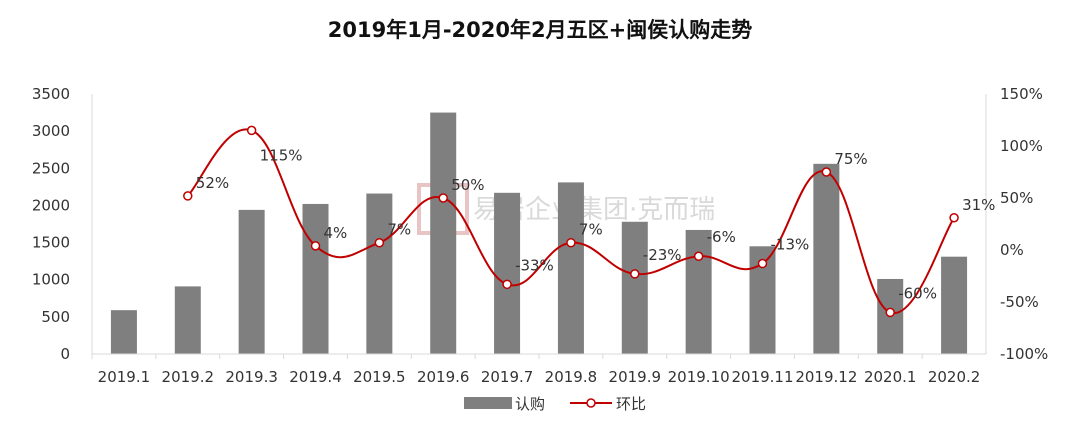 This screenshot has width=1080, height=423. What do you see at coordinates (51, 94) in the screenshot?
I see `left-tick-label: 3500` at bounding box center [51, 94].